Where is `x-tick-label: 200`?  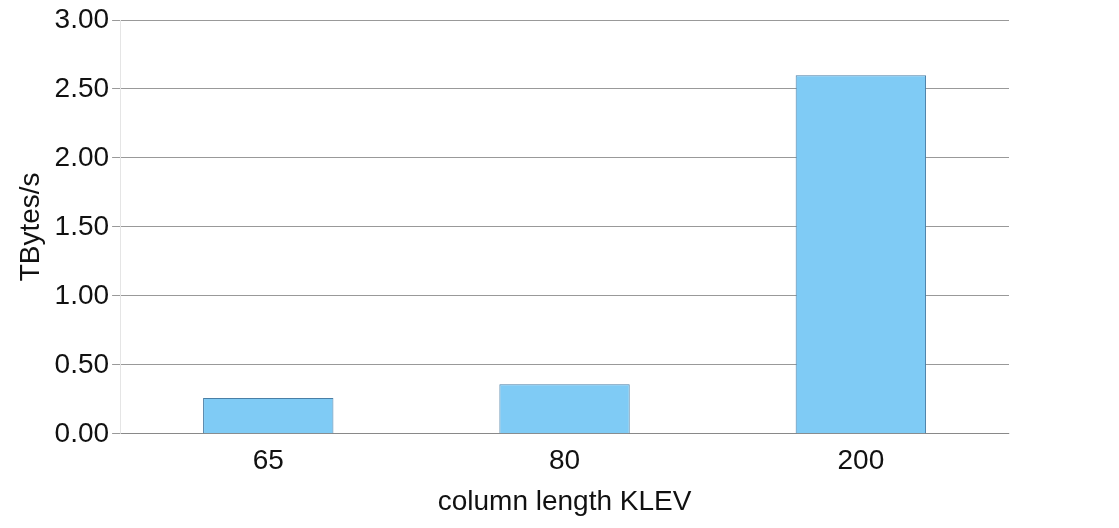
x-tick-label: 200 is located at coordinates (861, 460).